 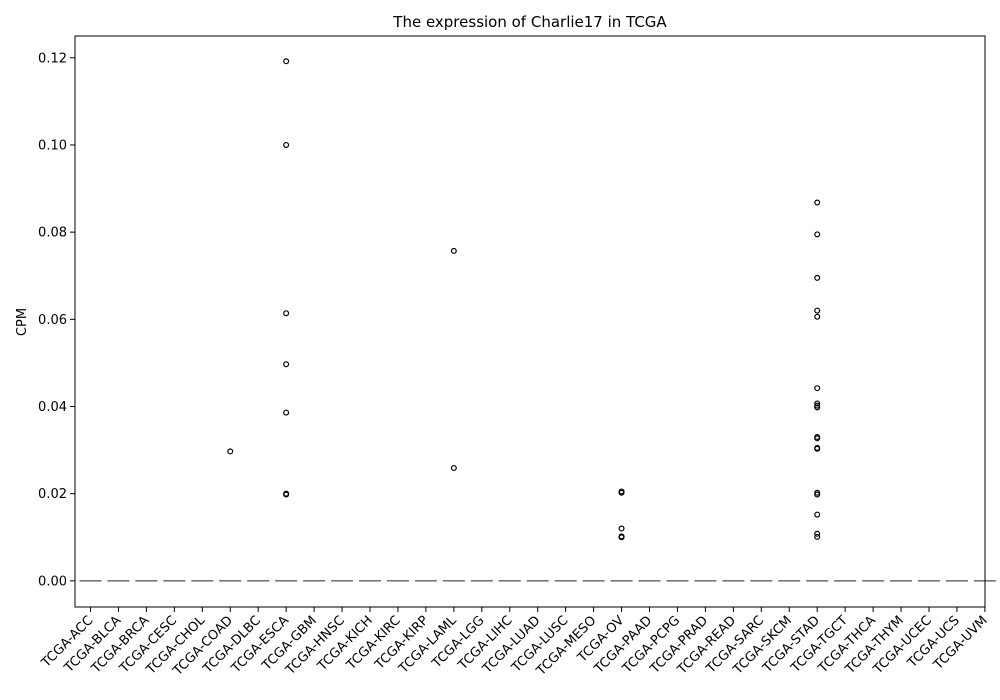 What do you see at coordinates (22, 322) in the screenshot?
I see `y-axis-label: CPM` at bounding box center [22, 322].